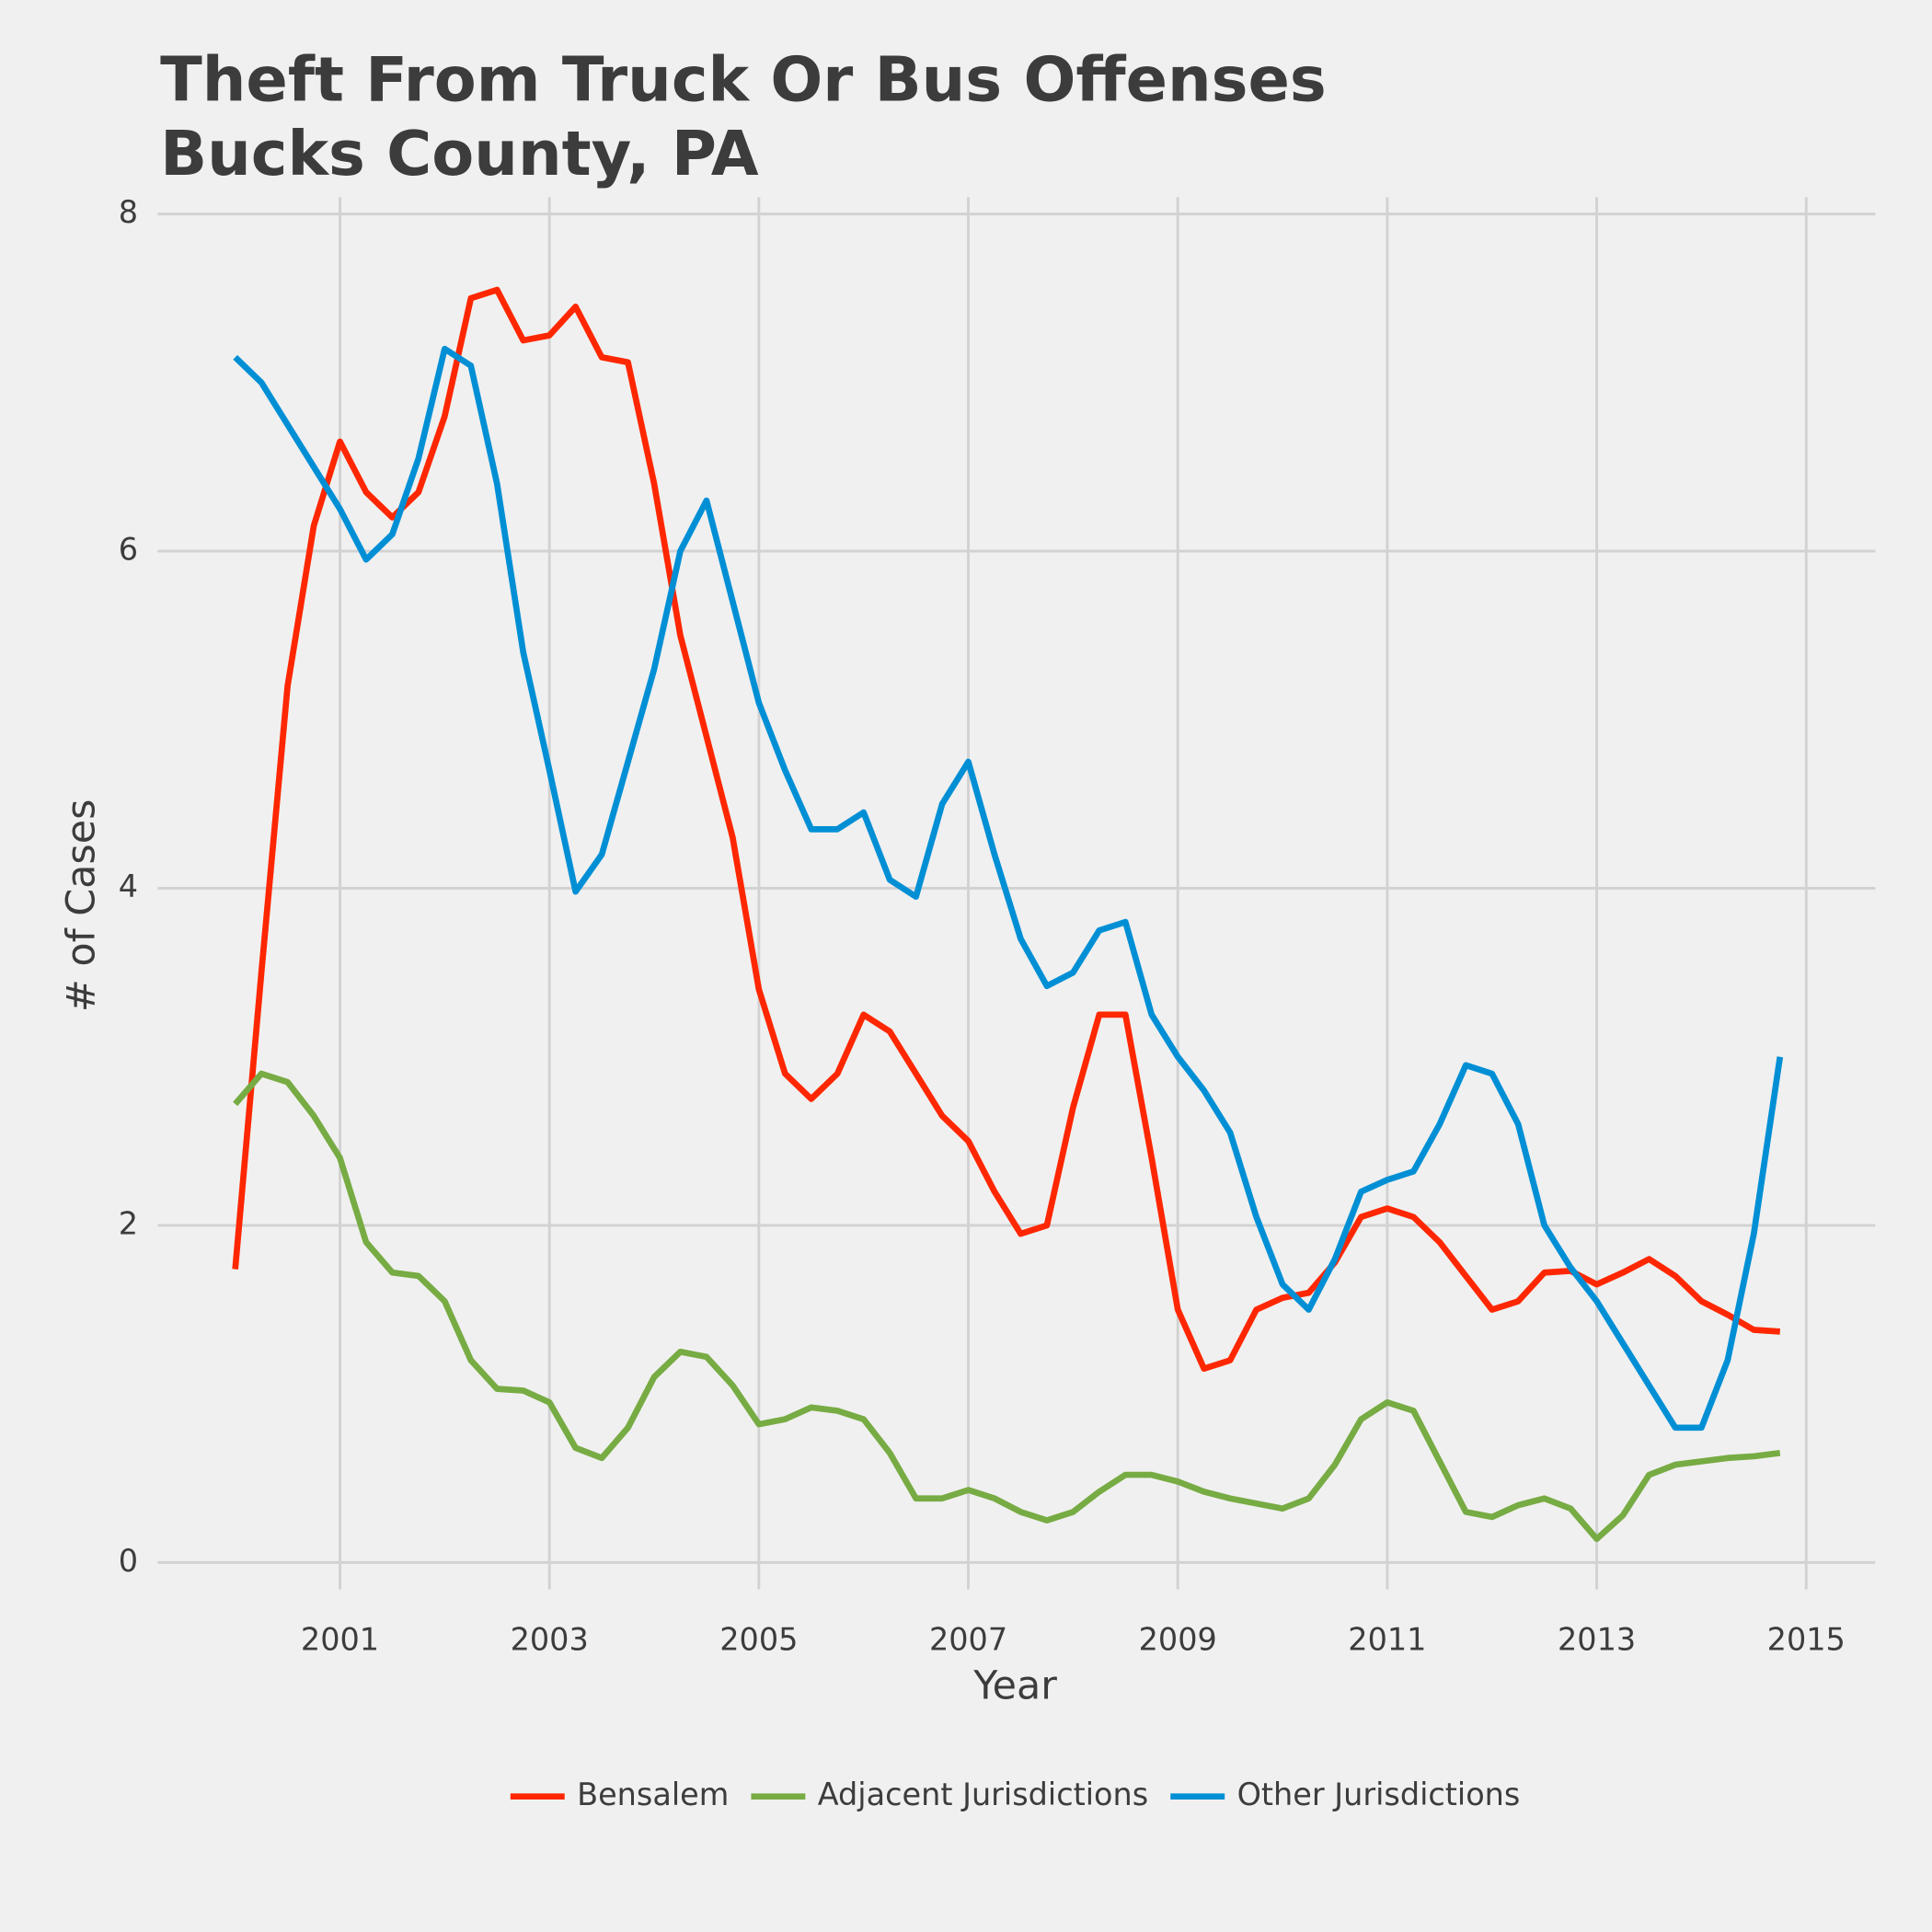 This screenshot has width=1932, height=1932. What do you see at coordinates (653, 1794) in the screenshot?
I see `legend-label: Bensalem` at bounding box center [653, 1794].